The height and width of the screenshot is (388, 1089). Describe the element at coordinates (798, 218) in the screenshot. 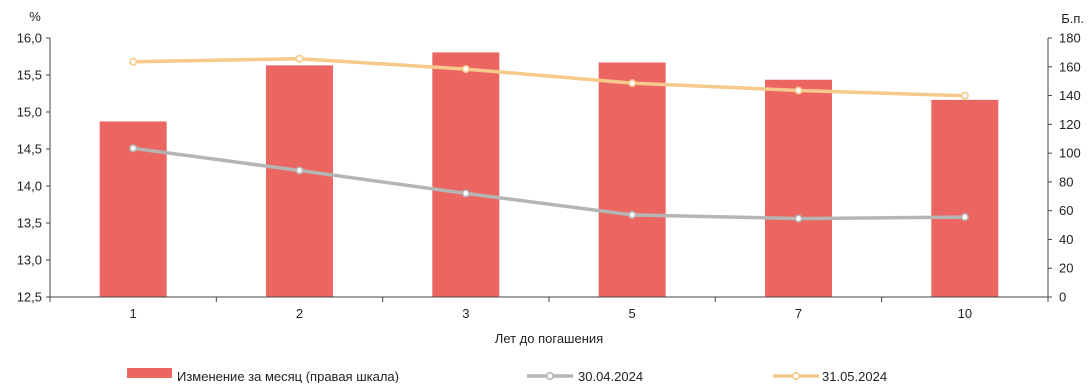

I see `point-30.04.2024-7` at that location.